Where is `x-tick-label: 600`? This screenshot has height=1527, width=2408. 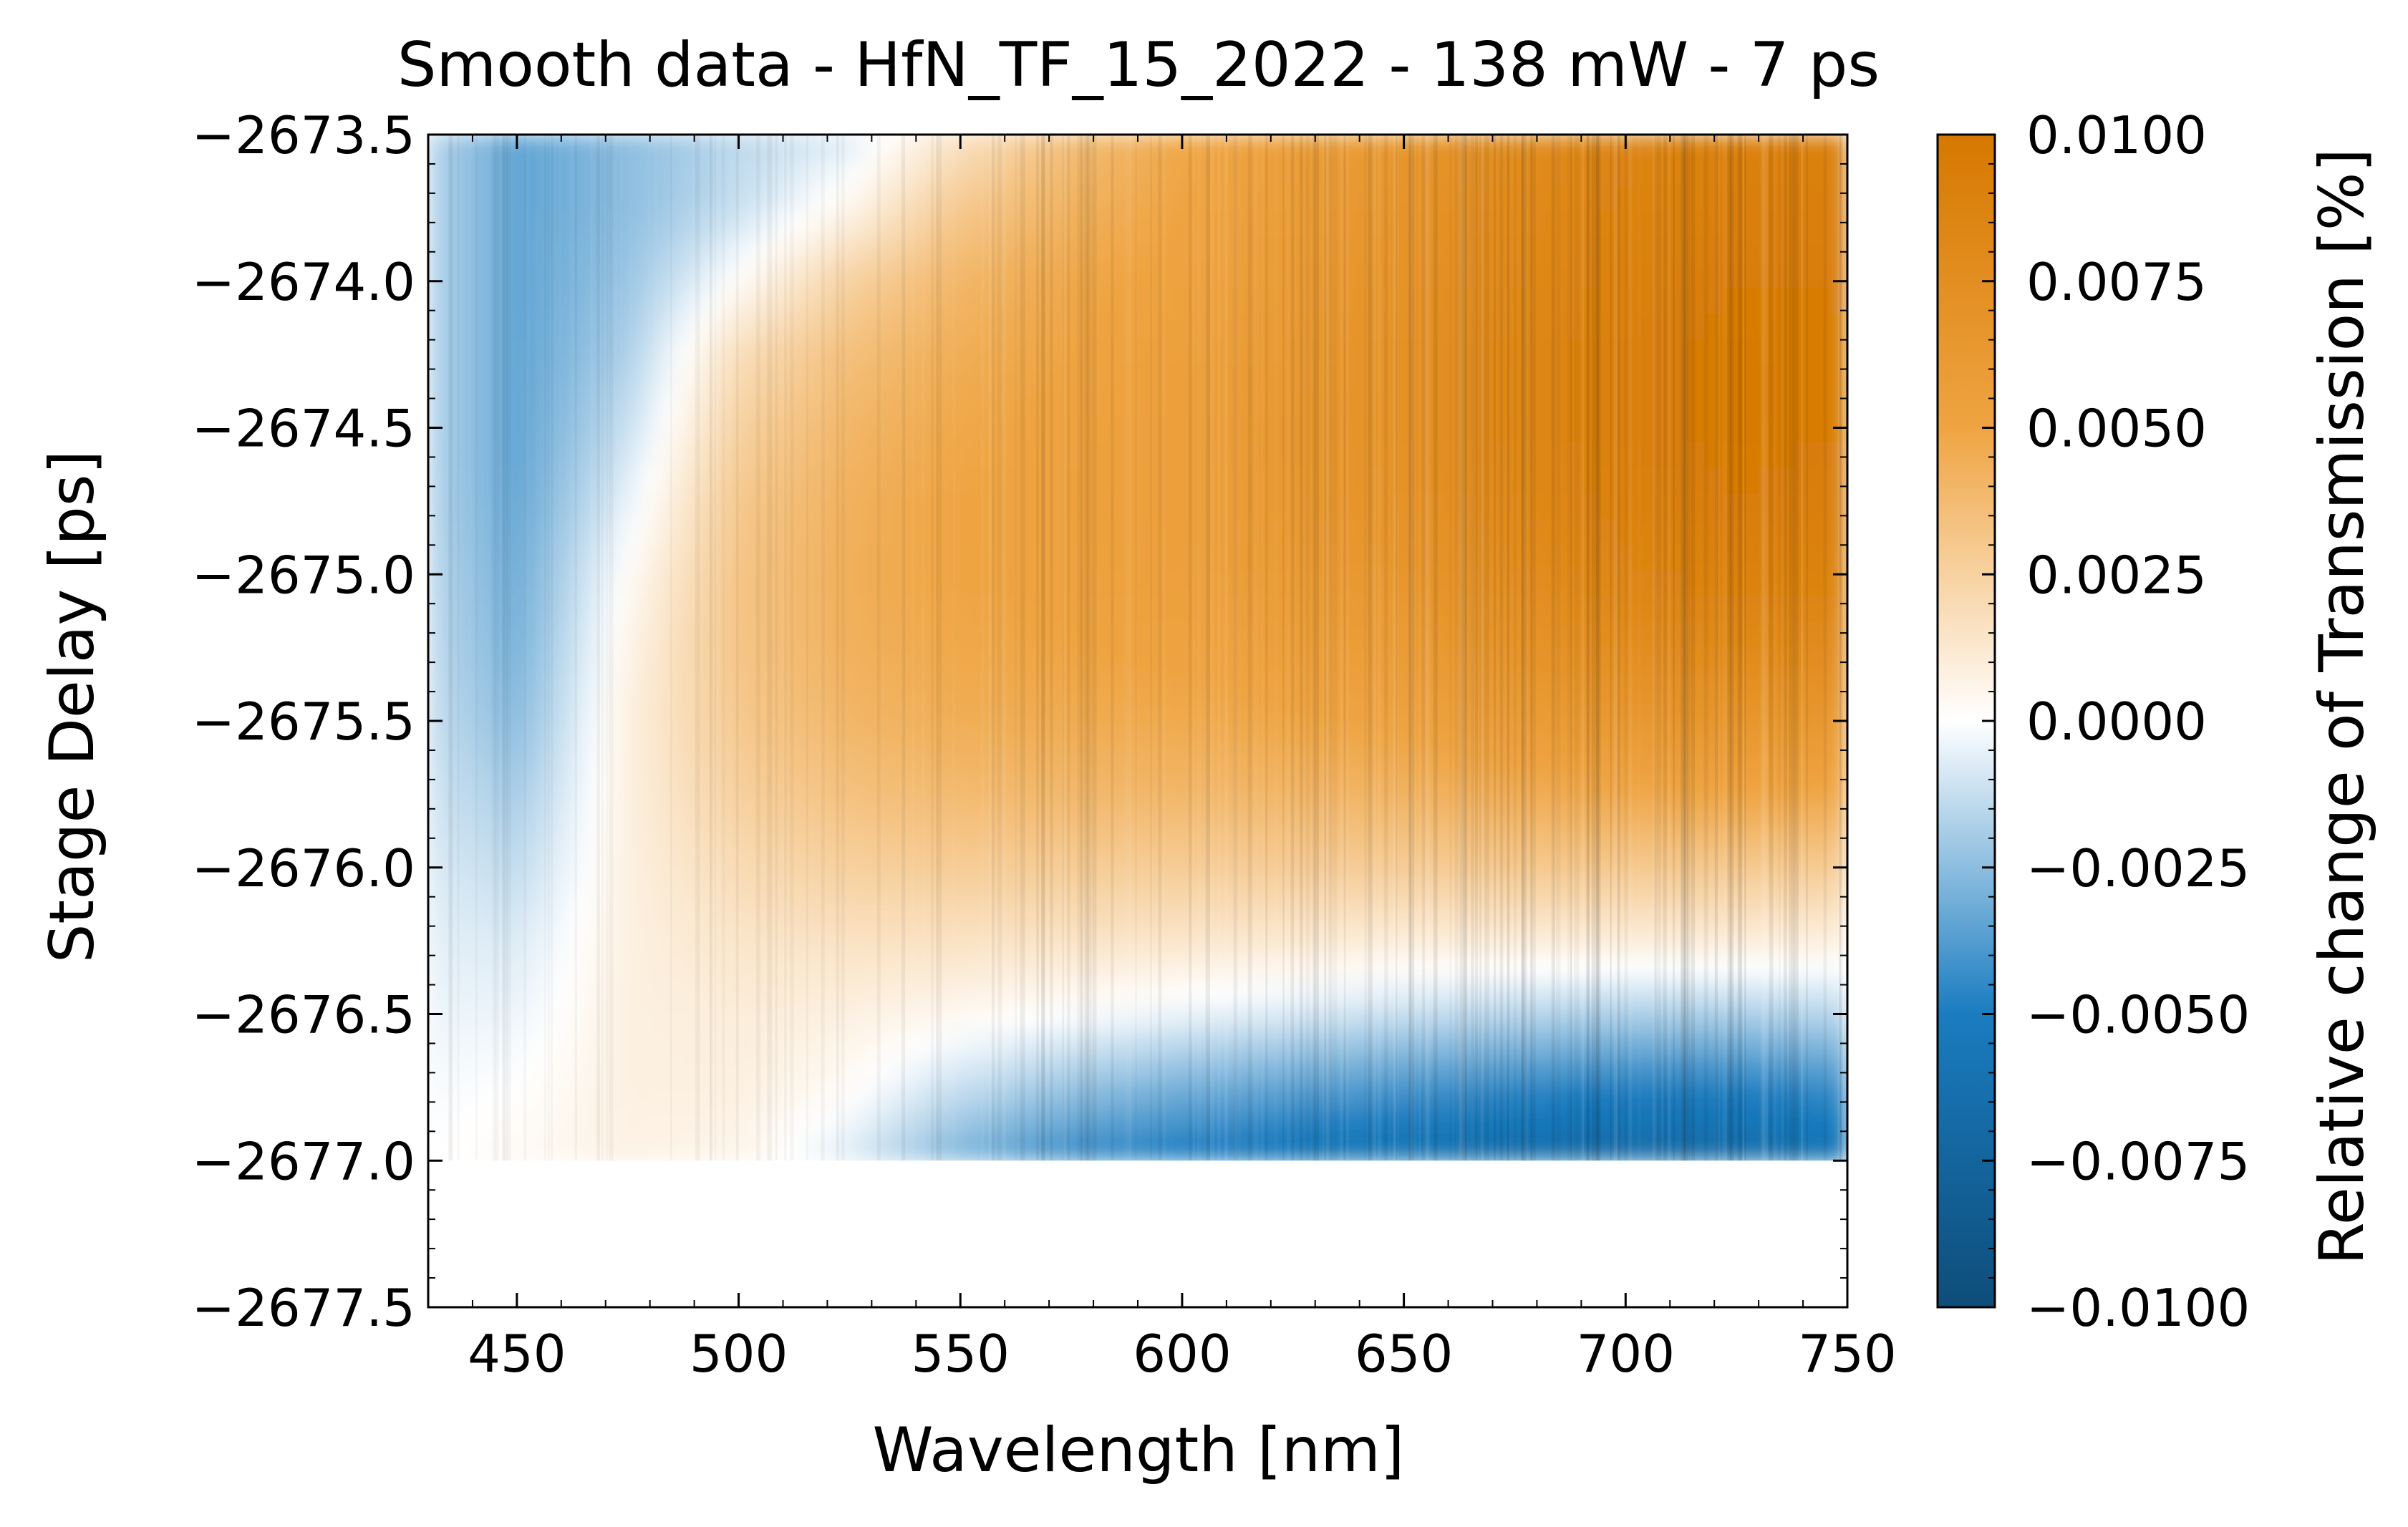 x-tick-label: 600 is located at coordinates (1182, 1354).